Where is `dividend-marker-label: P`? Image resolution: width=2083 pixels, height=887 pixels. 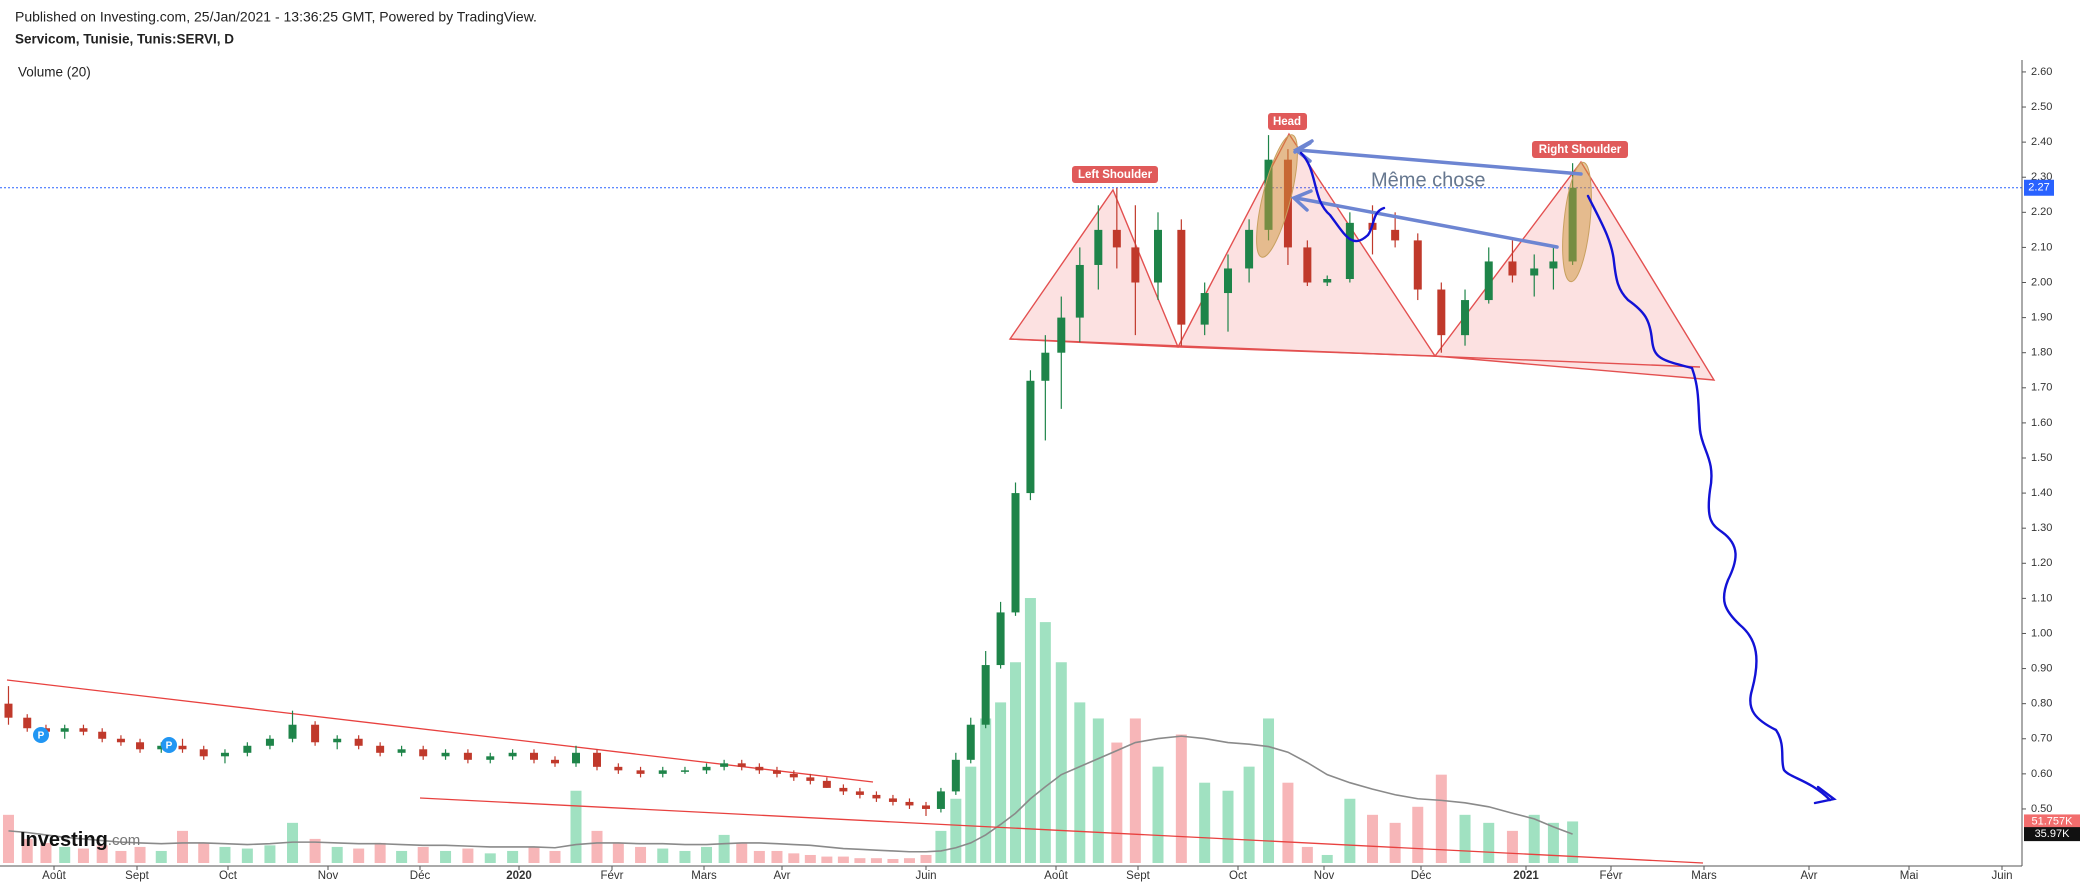
dividend-marker-label: P is located at coordinates (41, 736).